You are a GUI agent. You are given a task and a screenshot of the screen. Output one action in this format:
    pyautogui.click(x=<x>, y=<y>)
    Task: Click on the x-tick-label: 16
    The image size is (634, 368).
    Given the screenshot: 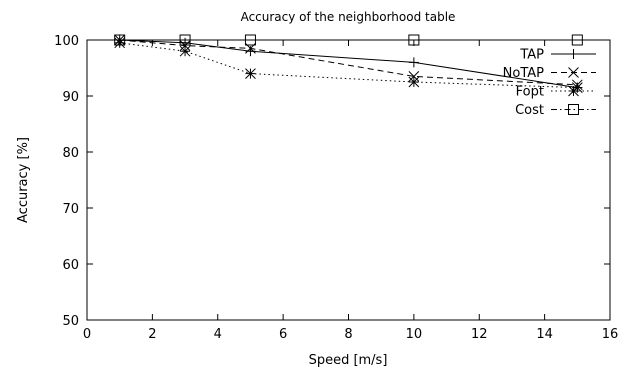 What is the action you would take?
    pyautogui.click(x=610, y=334)
    